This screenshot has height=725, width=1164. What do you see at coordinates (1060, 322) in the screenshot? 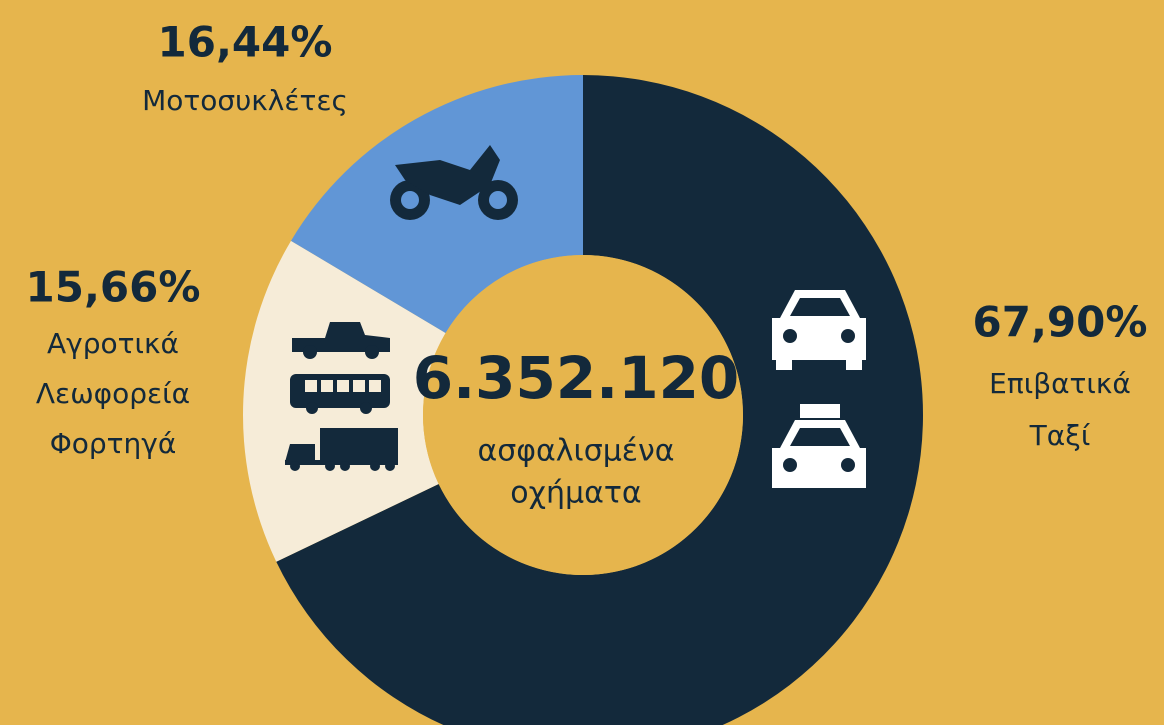
I see `value-label: 67,90%` at bounding box center [1060, 322].